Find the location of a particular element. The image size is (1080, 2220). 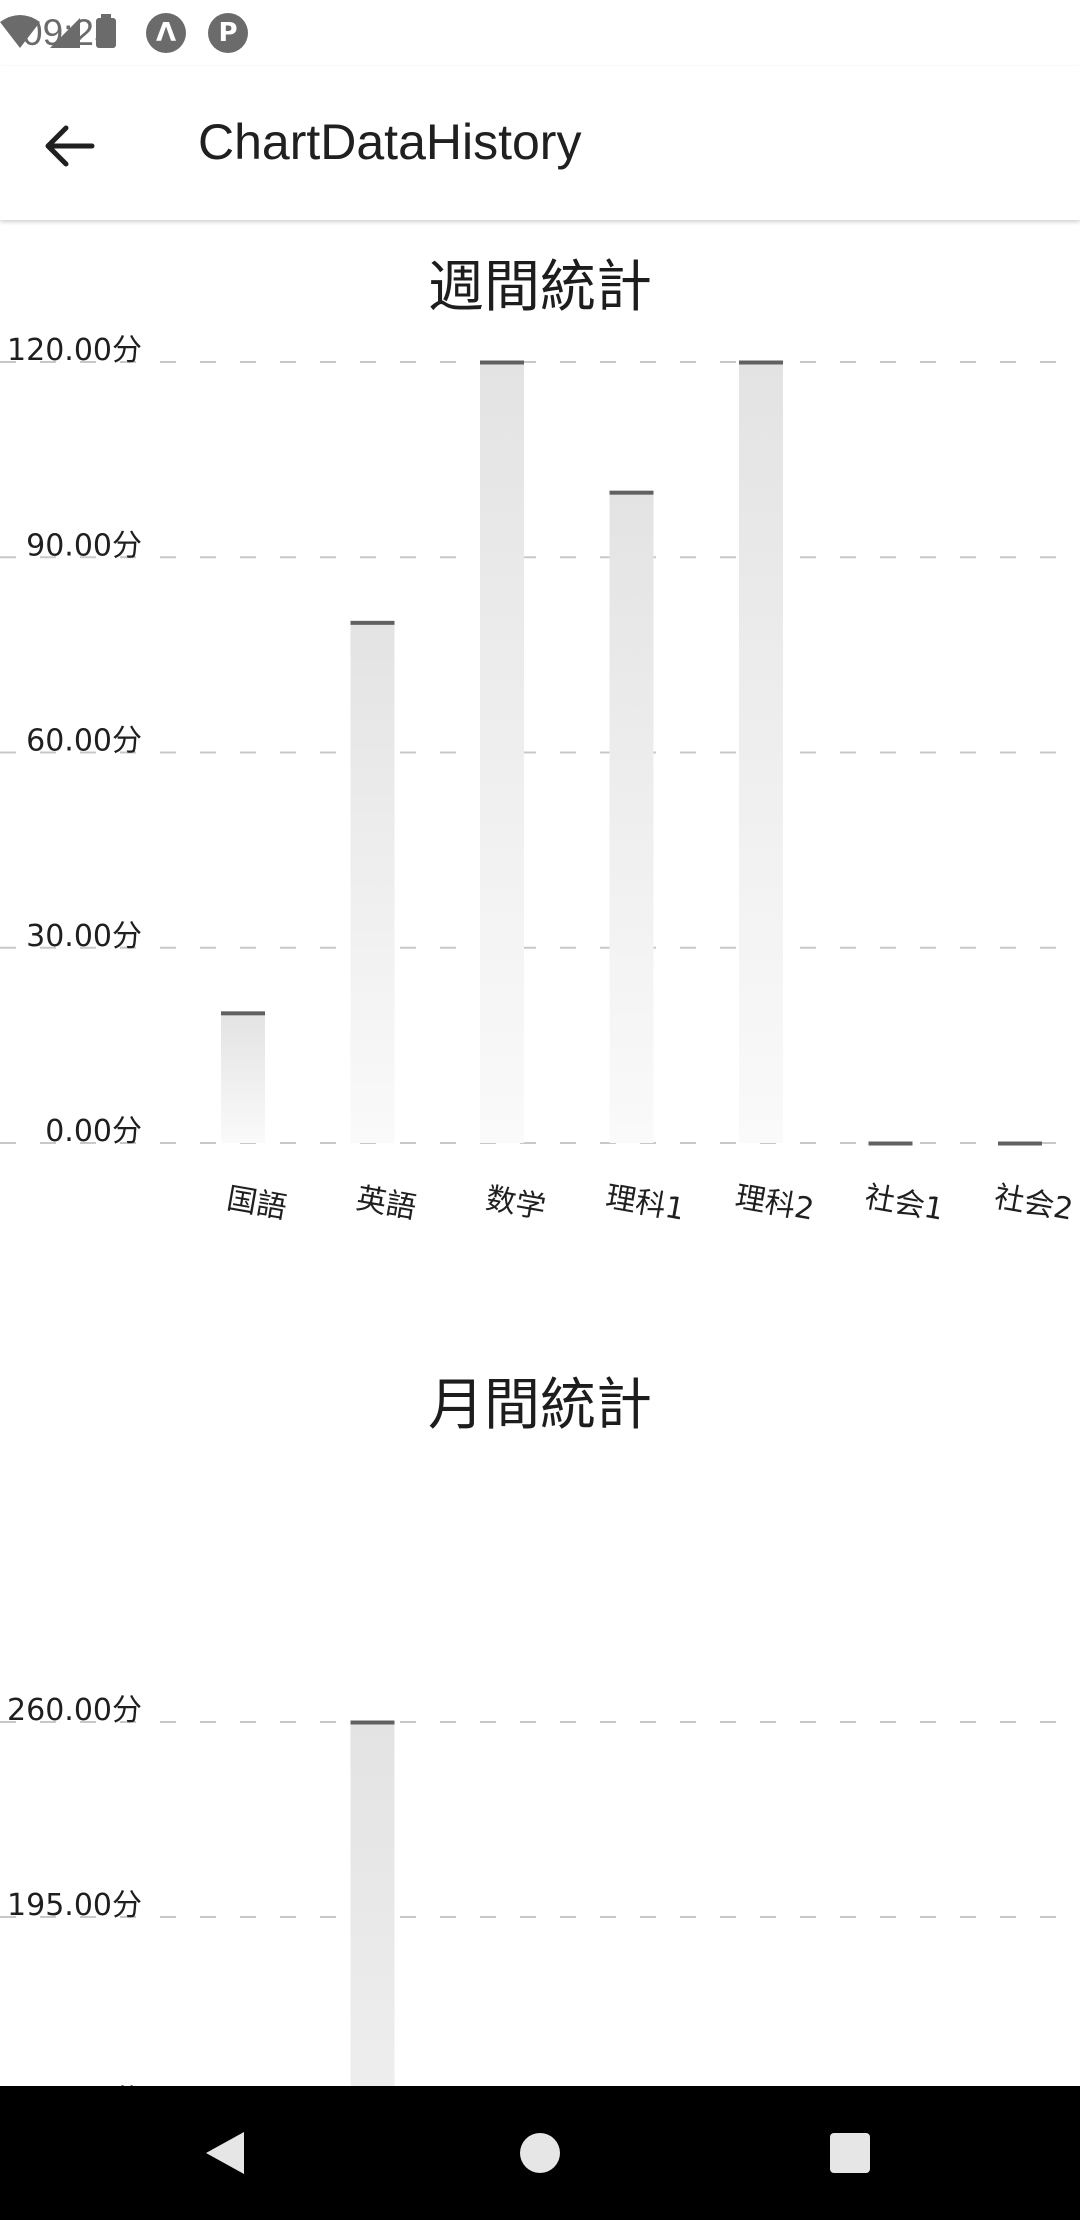

page-title: ChartDataHistory is located at coordinates (390, 142).